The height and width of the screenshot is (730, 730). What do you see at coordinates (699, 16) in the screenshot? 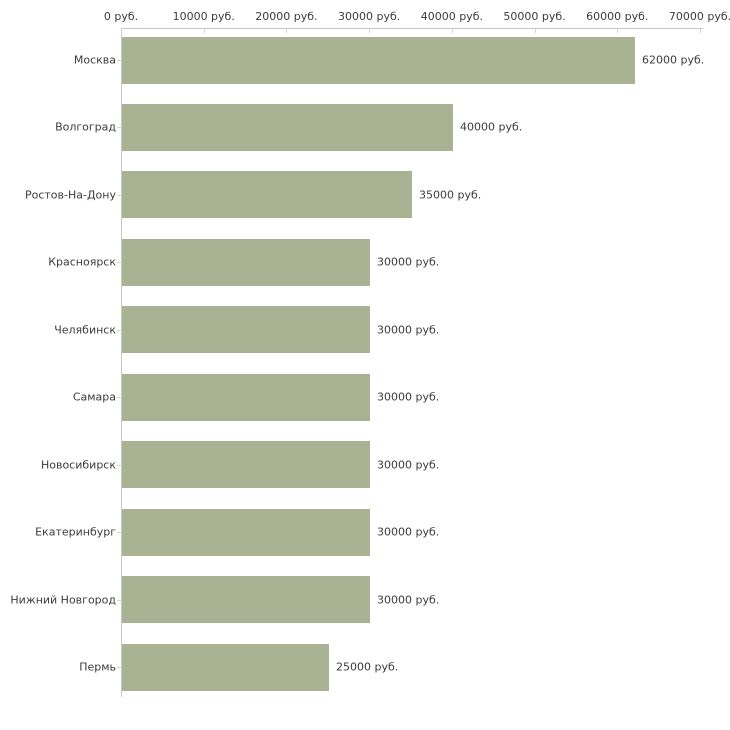
I see `x-tick-label: 70000 руб.` at bounding box center [699, 16].